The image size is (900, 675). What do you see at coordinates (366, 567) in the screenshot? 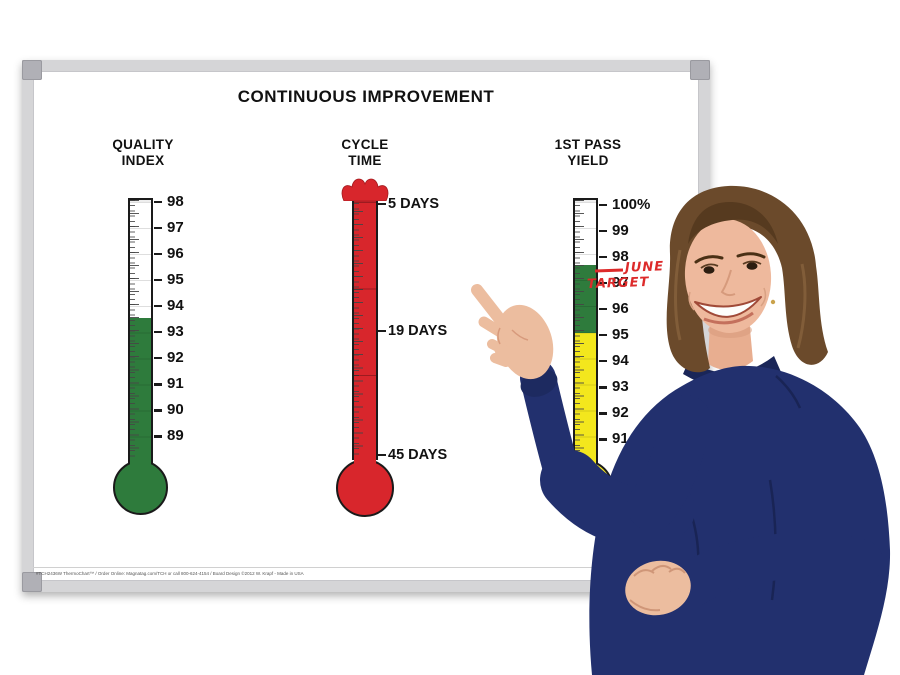
I see `board-footer-divider` at bounding box center [366, 567].